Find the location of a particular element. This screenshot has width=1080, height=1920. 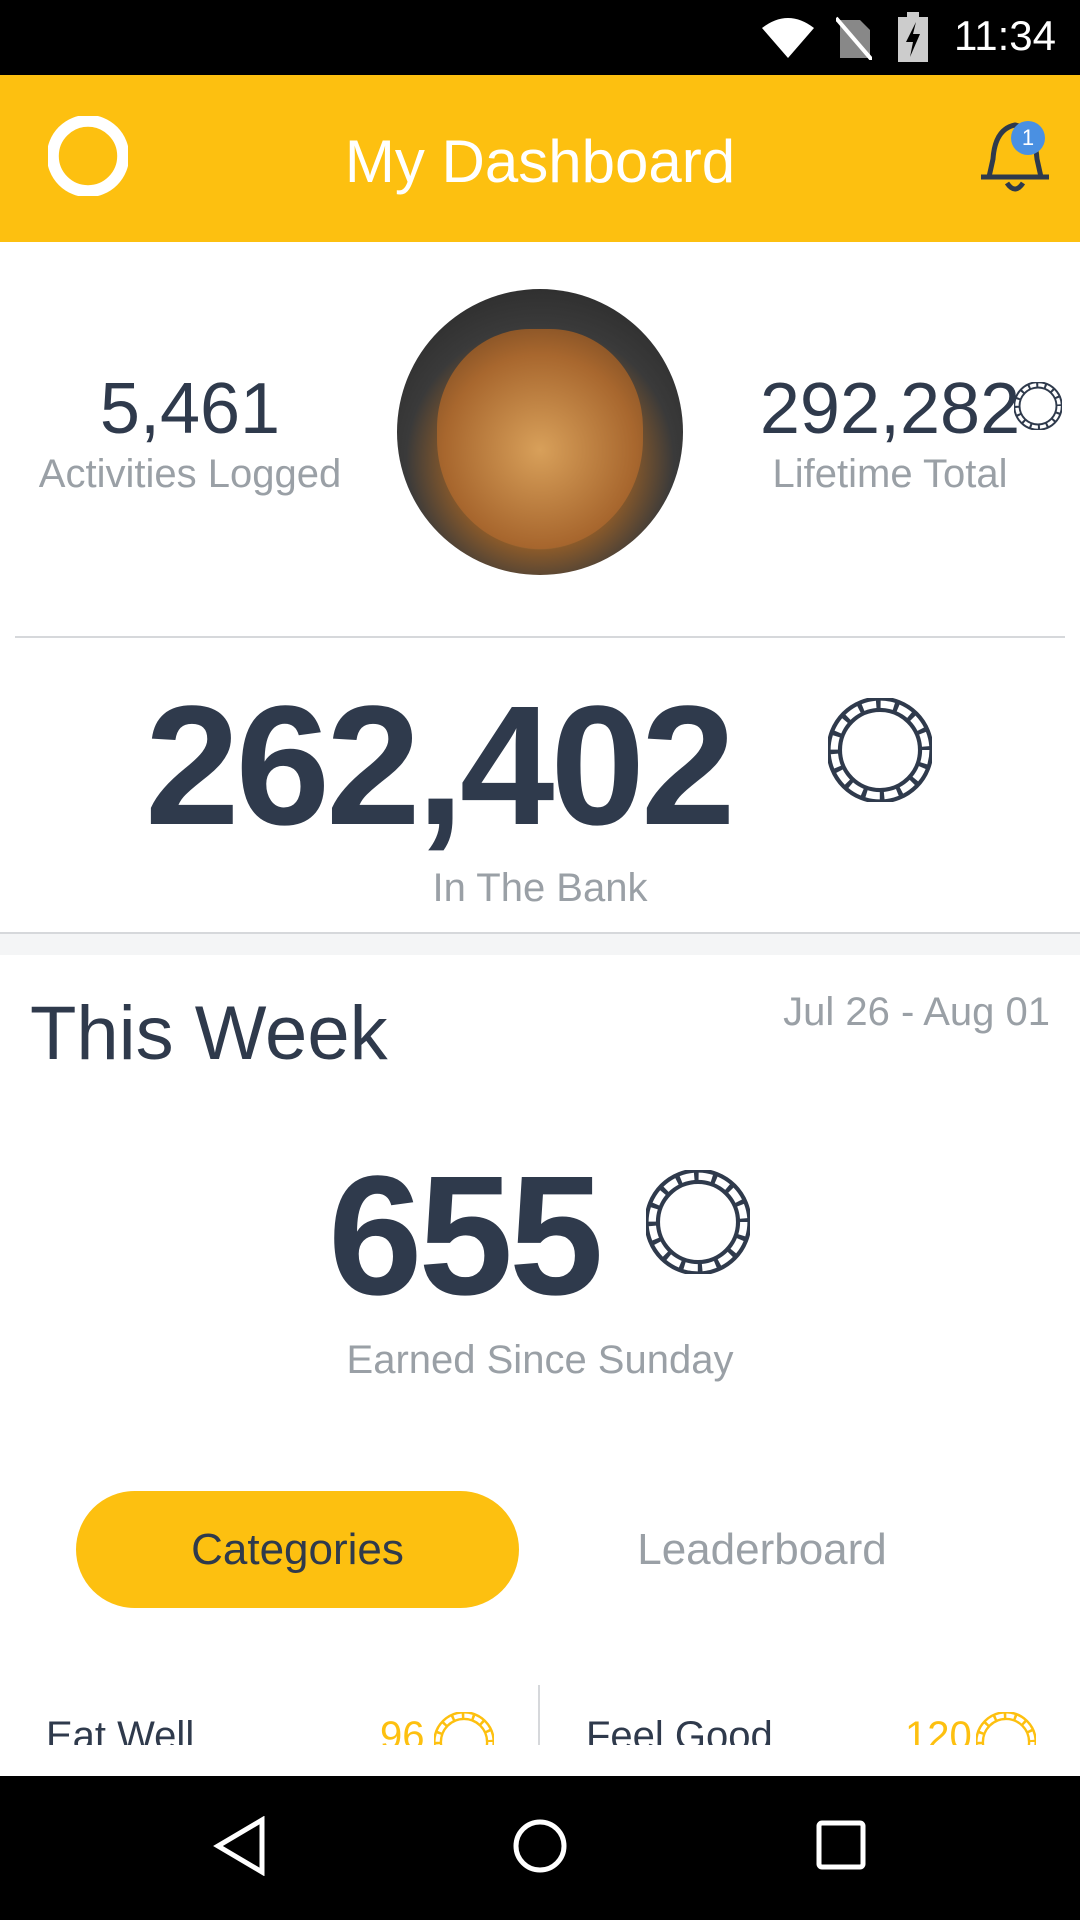

bank-label: In The Bank is located at coordinates (540, 888).